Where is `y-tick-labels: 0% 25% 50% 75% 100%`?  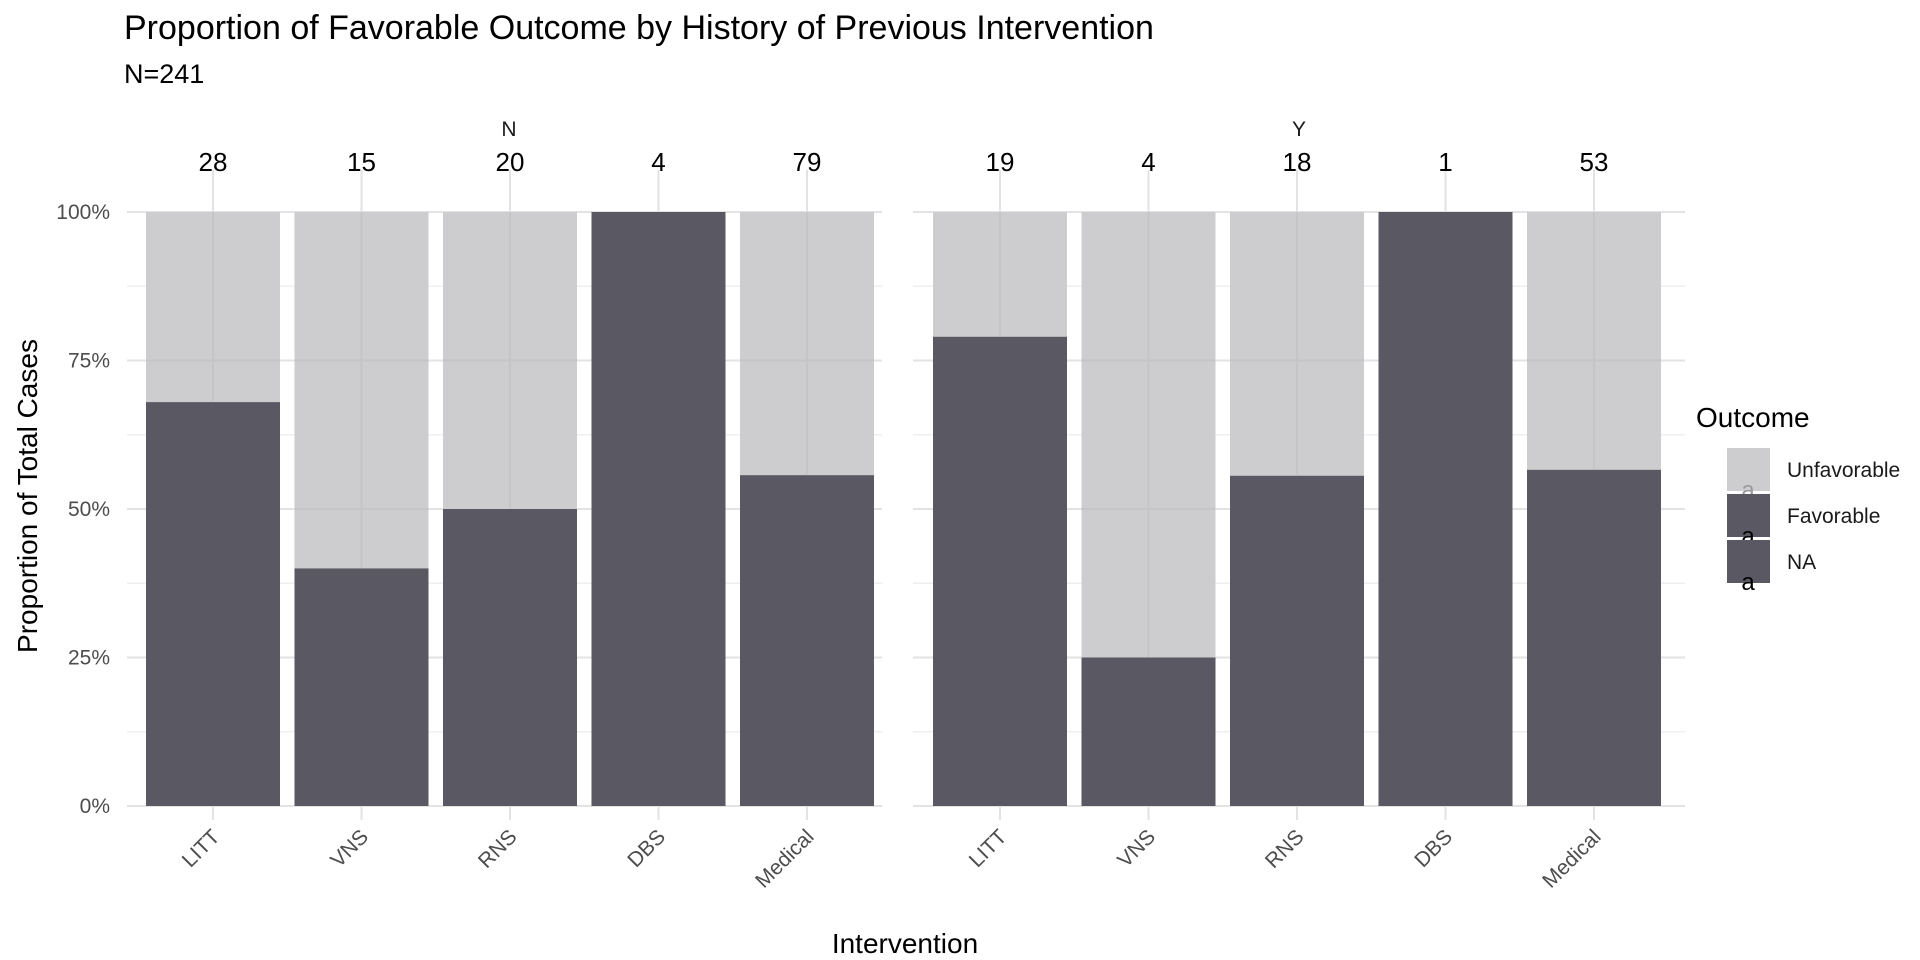 y-tick-labels: 0% 25% 50% 75% 100% is located at coordinates (83, 509).